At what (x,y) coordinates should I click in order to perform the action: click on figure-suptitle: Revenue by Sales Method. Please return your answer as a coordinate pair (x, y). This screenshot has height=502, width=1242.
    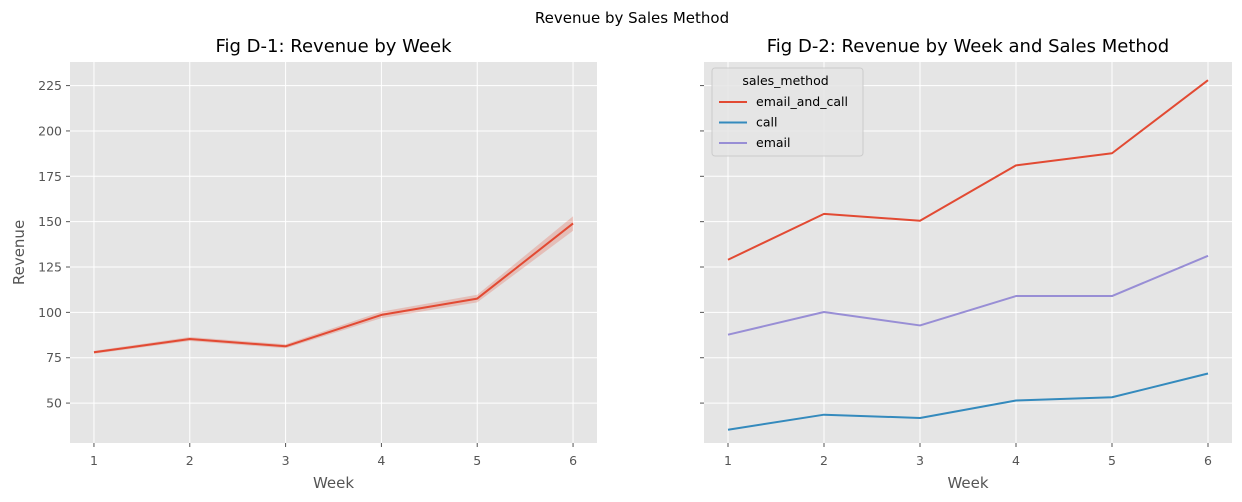
    Looking at the image, I should click on (632, 18).